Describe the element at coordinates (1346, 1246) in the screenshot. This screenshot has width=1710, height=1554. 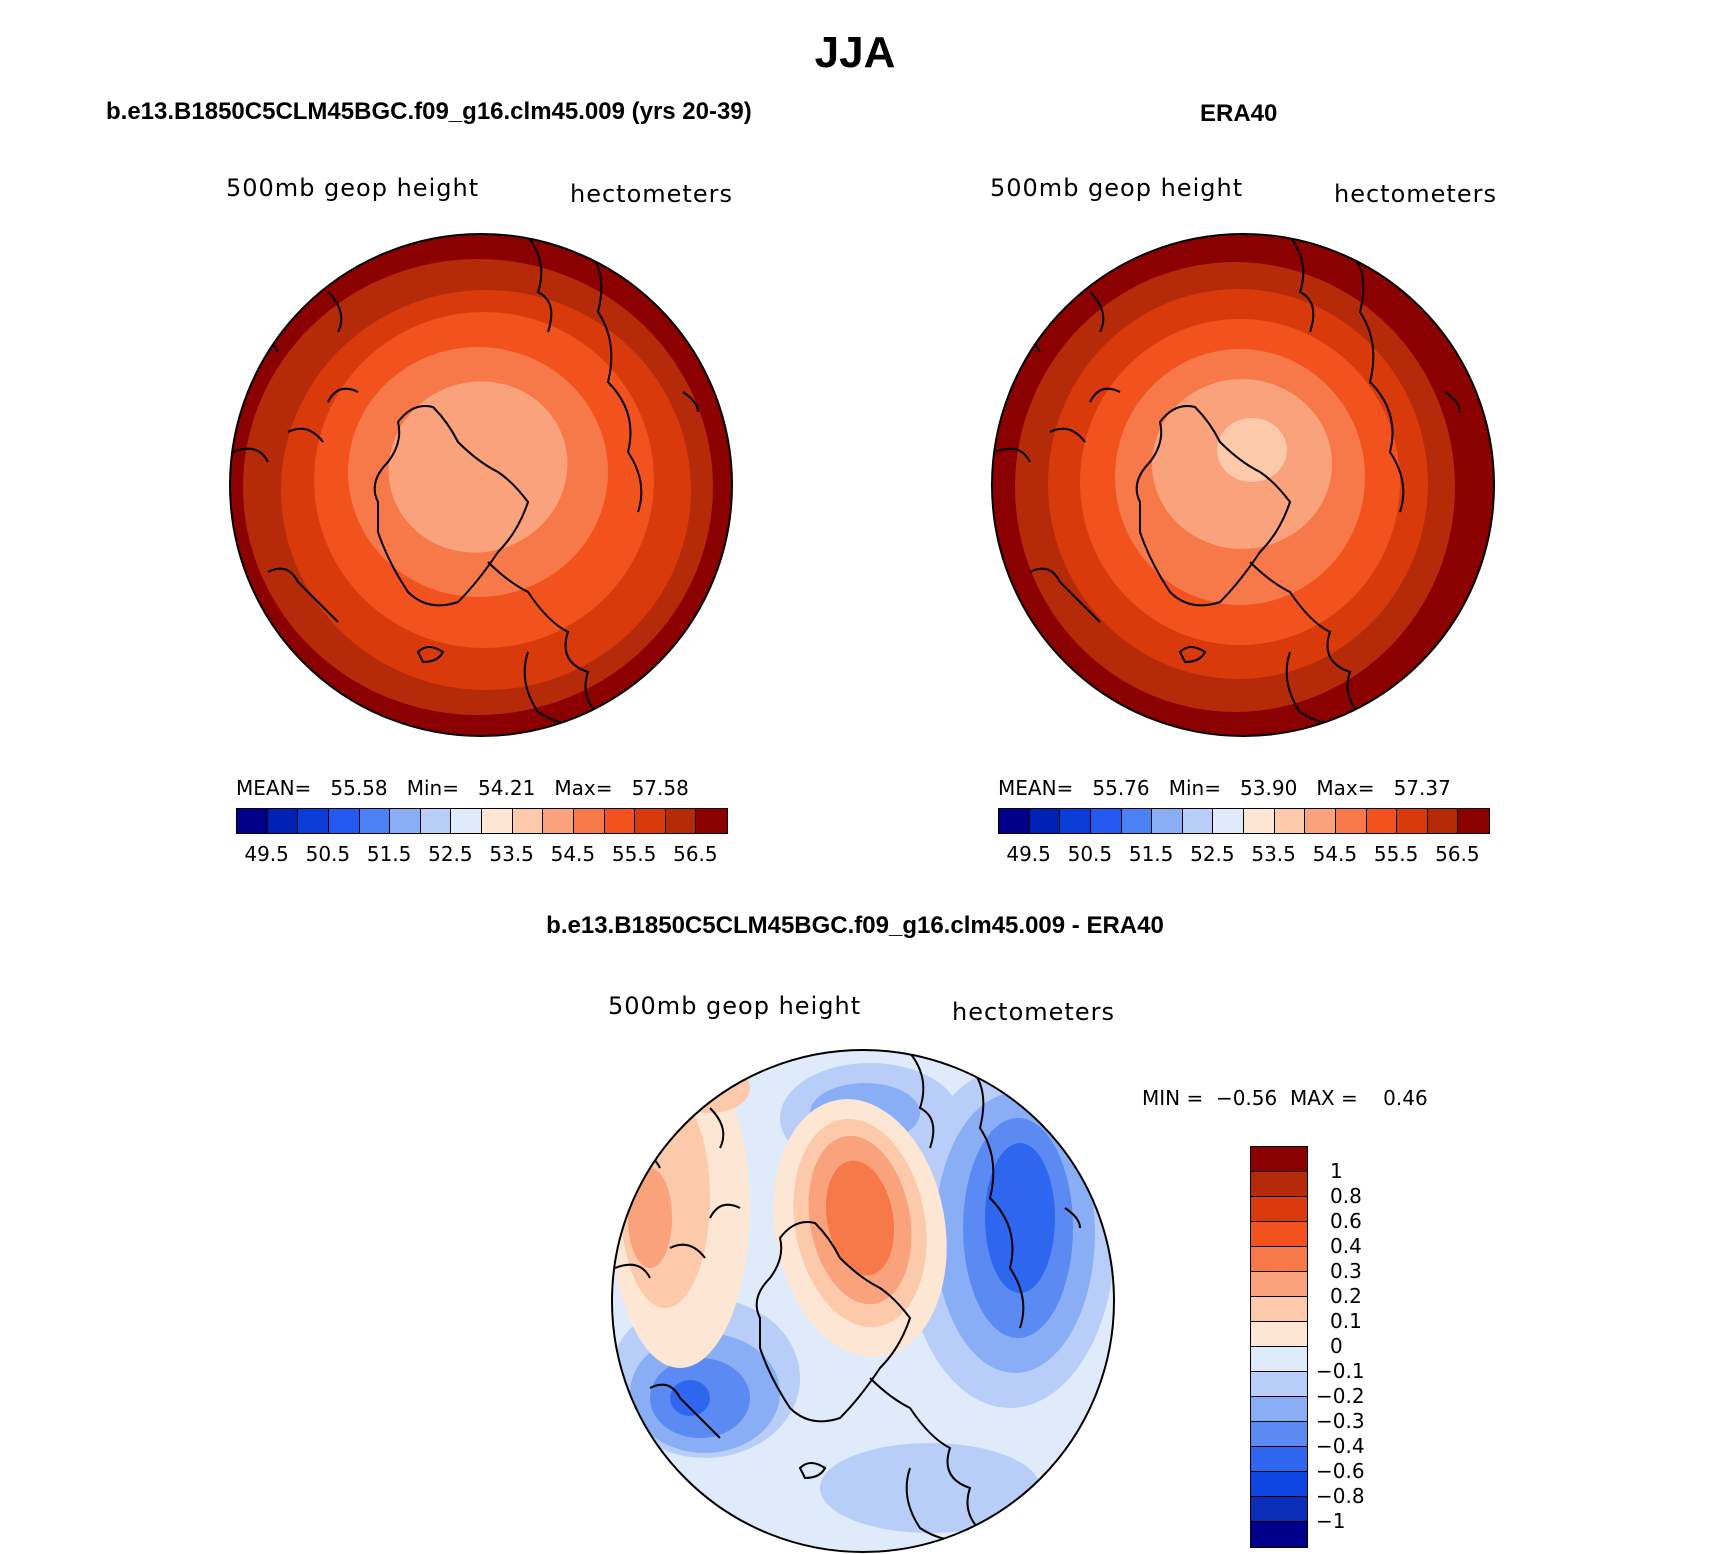
I see `colorbar-tick-label: 0.4` at that location.